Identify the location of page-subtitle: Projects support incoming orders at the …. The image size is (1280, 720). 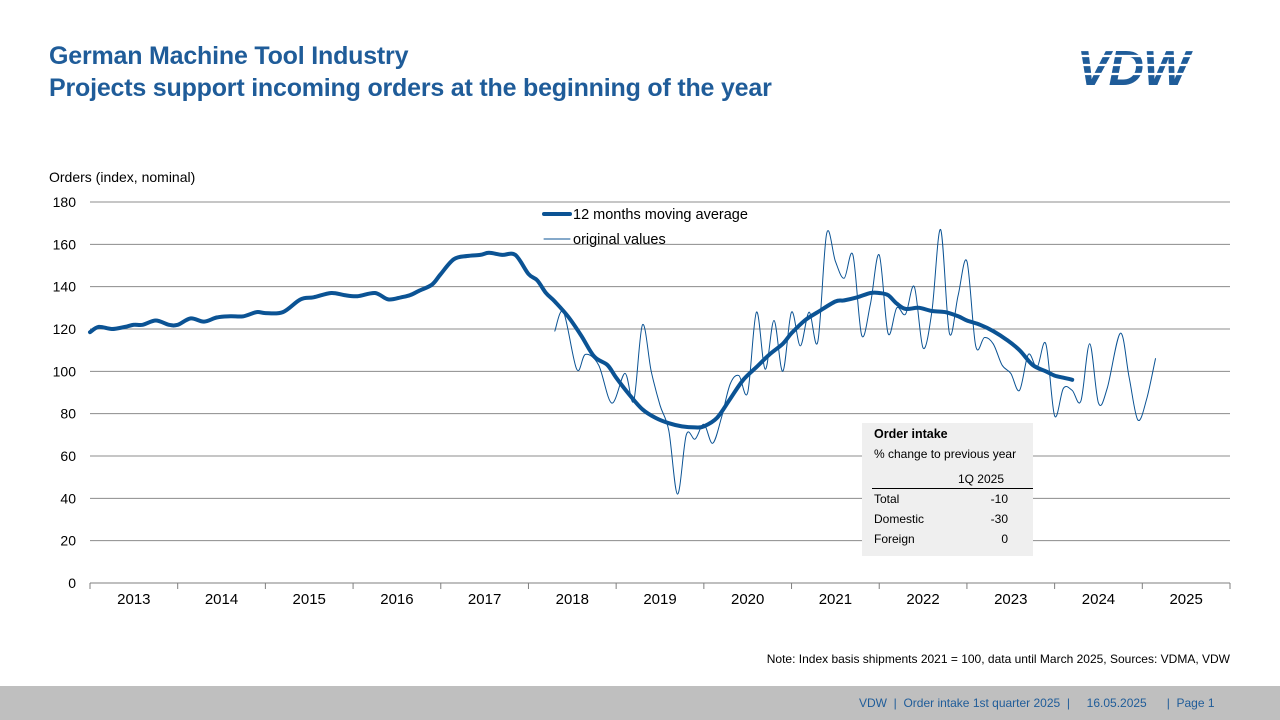
(410, 88).